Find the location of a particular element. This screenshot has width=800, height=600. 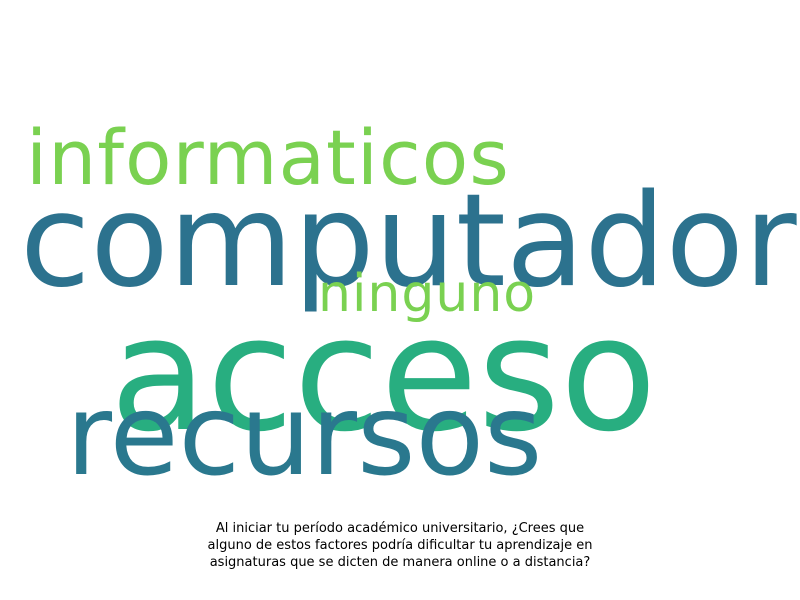

word-ninguno: ninguno is located at coordinates (427, 294).